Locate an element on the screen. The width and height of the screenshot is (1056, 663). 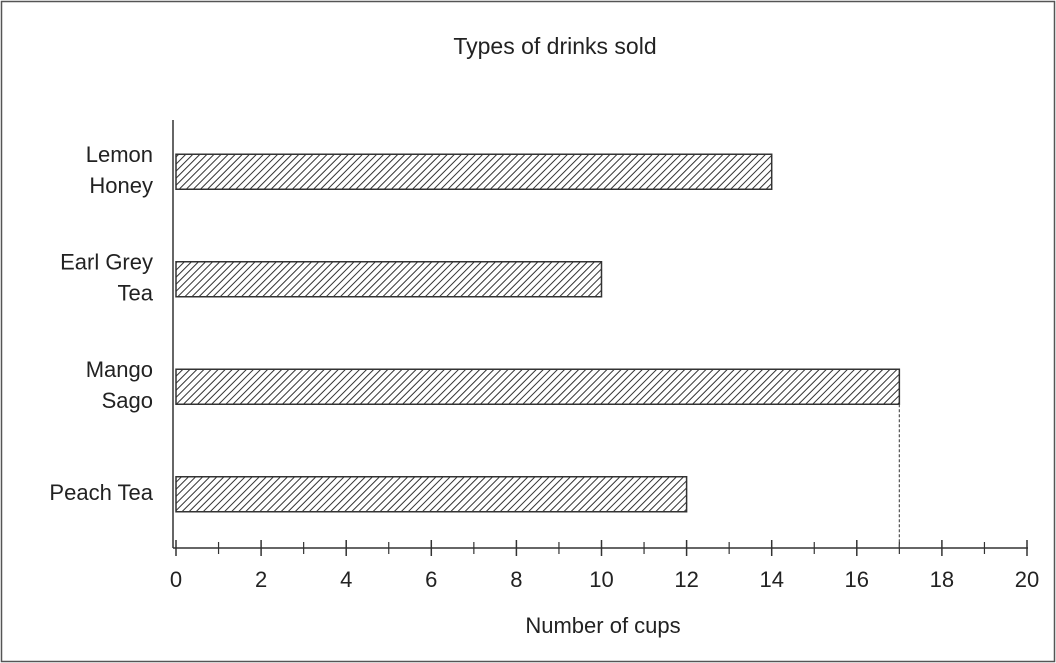
x-tick-label: 14 is located at coordinates (771, 579).